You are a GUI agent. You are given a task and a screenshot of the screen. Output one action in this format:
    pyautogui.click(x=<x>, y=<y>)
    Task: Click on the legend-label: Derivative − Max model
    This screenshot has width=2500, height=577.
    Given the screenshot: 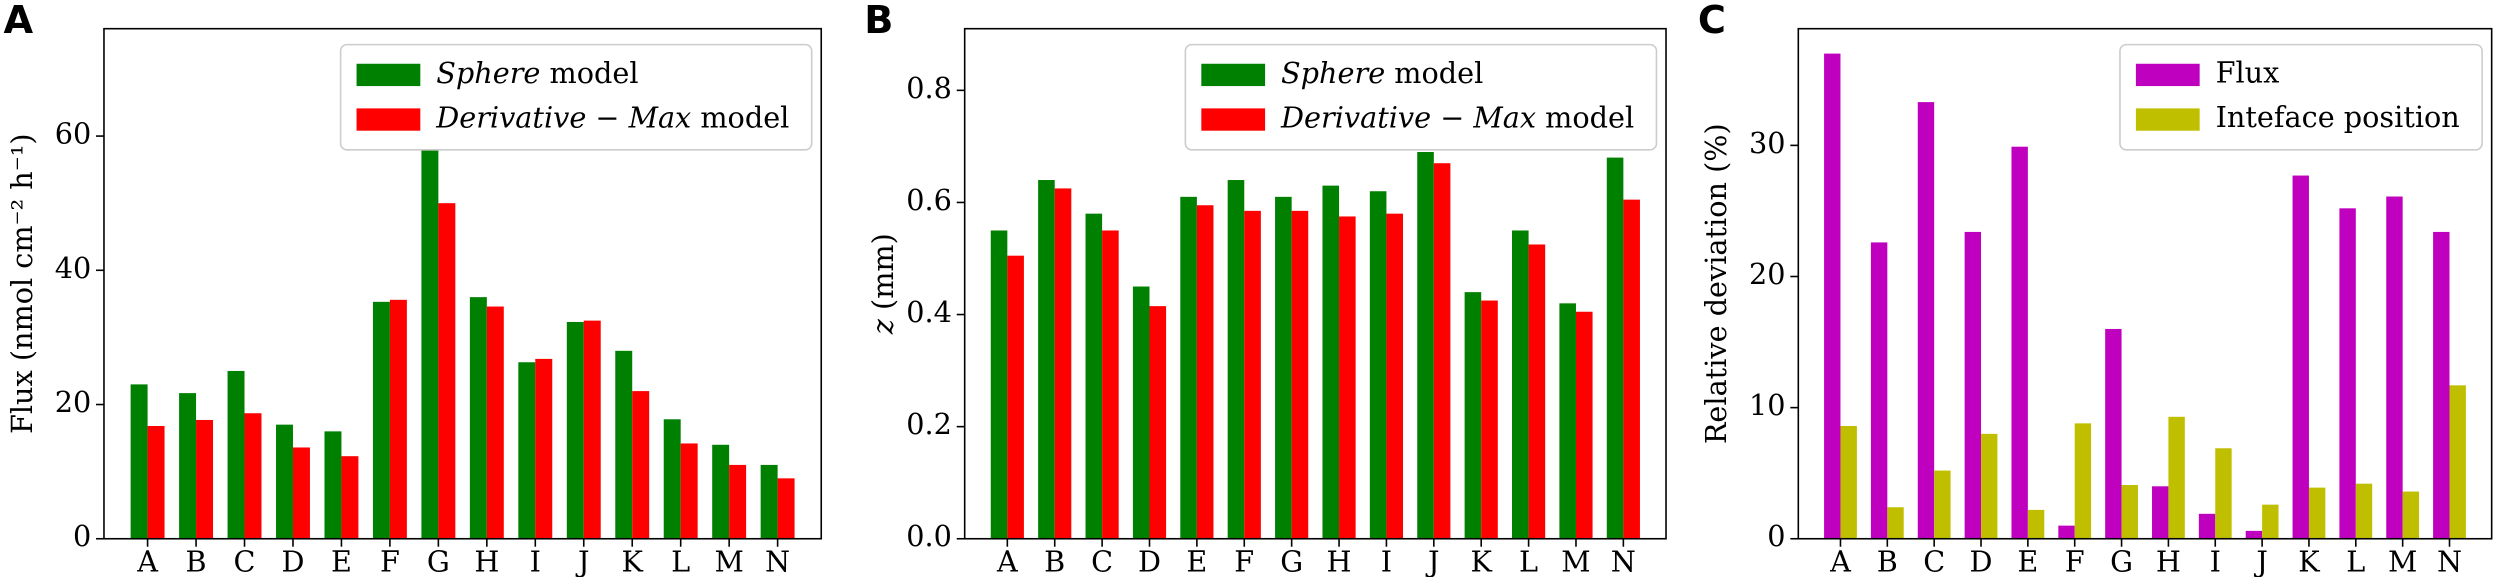 What is the action you would take?
    pyautogui.click(x=1457, y=117)
    